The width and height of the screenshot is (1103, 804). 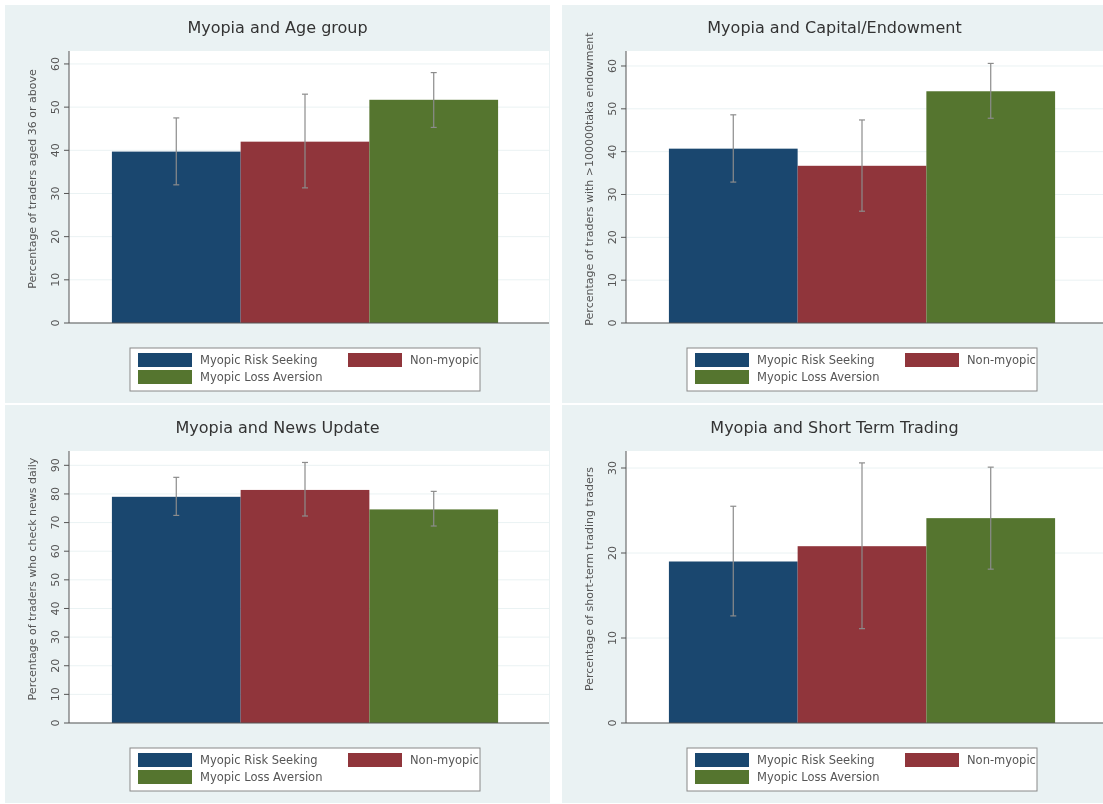 I want to click on y-tick-label: 90, so click(x=55, y=465).